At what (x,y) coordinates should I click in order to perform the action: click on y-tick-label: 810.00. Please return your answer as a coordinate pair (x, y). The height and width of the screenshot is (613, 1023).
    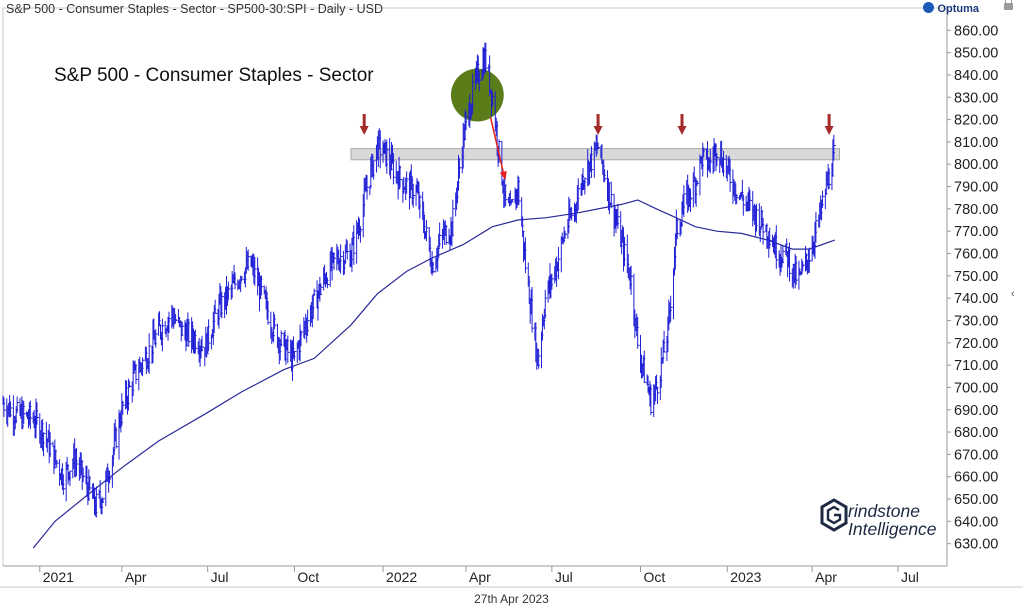
    Looking at the image, I should click on (976, 143).